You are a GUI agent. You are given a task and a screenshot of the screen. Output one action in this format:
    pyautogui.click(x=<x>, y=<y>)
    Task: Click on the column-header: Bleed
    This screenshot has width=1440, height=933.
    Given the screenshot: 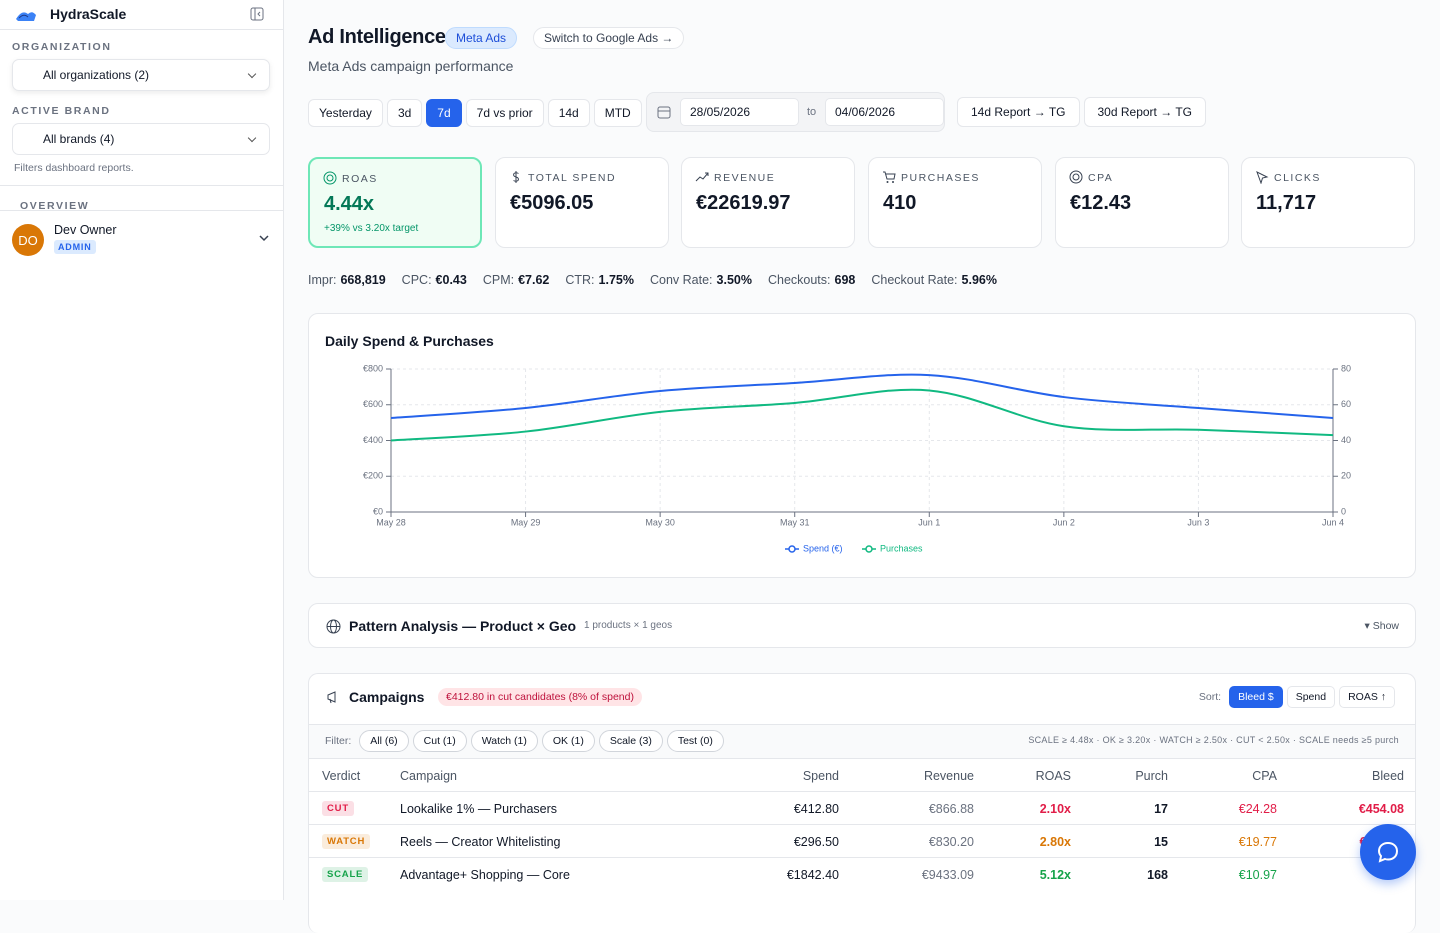 What is the action you would take?
    pyautogui.click(x=1388, y=775)
    